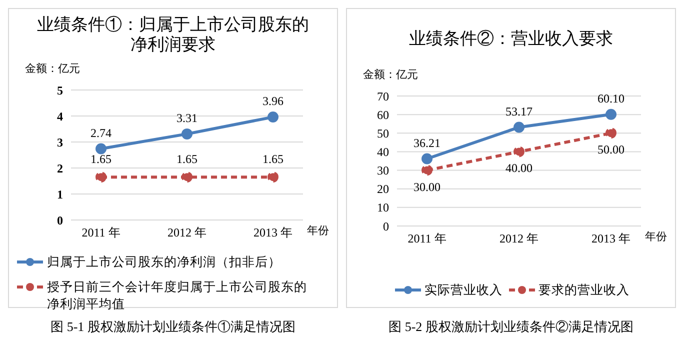 This screenshot has height=345, width=685. Describe the element at coordinates (511, 327) in the screenshot. I see `caption: 图 5-2 股权激励计划业绩条件②满足情况图` at that location.